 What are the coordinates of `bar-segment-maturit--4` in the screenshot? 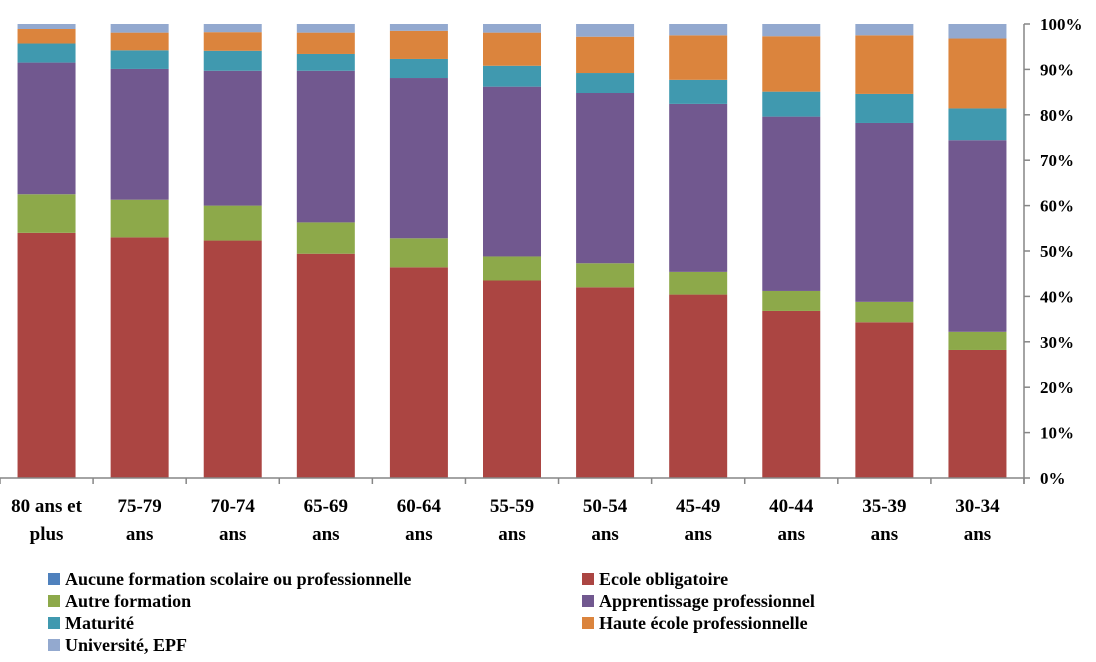 It's located at (418, 68).